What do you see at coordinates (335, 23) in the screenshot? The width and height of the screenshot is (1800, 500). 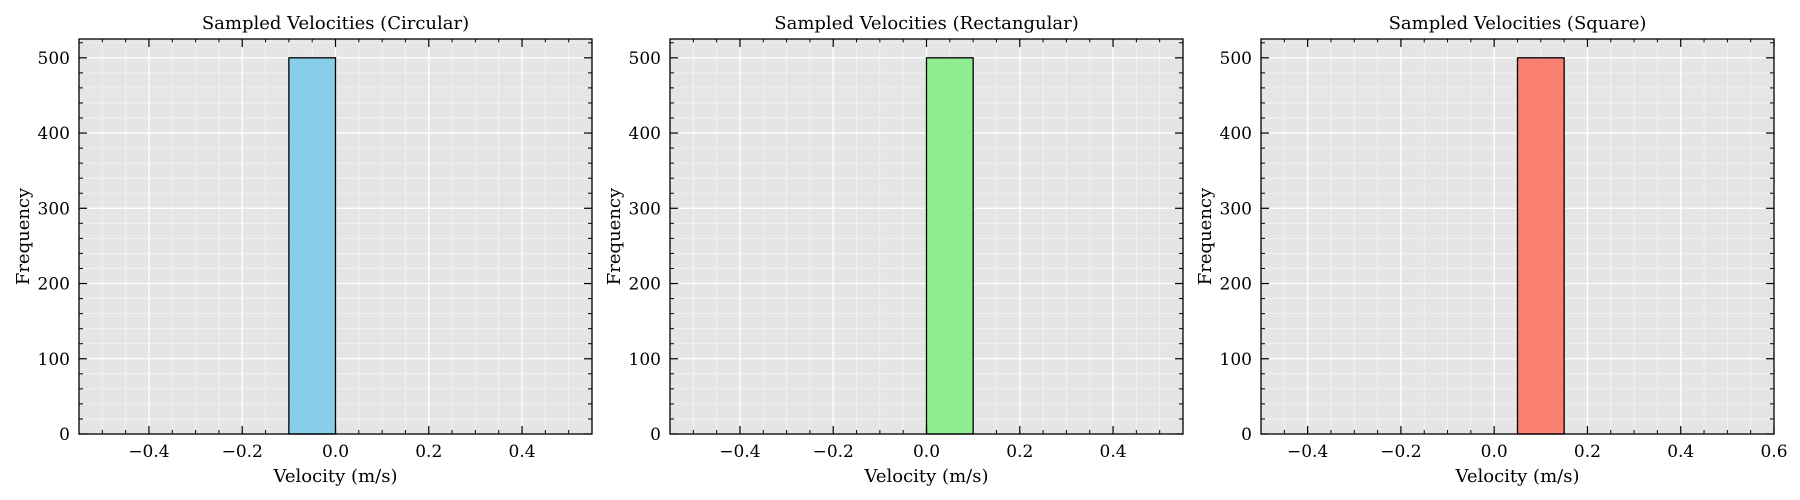 I see `chart-title: Sampled Velocities (Circular)` at bounding box center [335, 23].